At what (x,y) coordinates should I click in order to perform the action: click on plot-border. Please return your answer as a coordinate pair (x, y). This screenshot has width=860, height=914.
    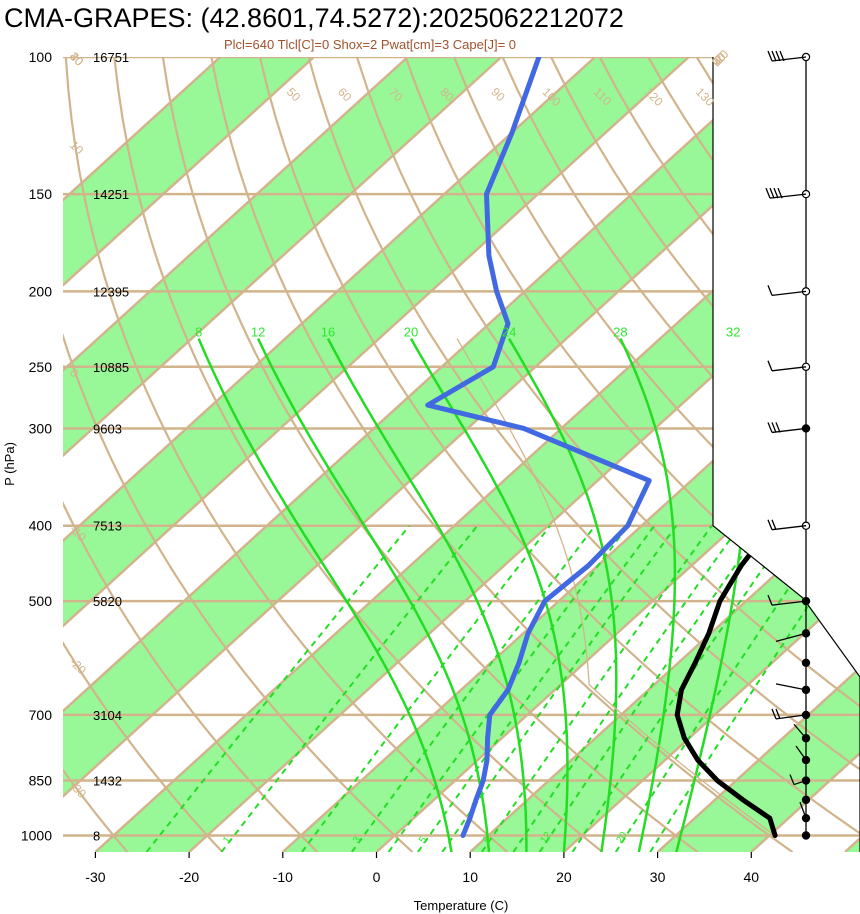
    Looking at the image, I should click on (786, 454).